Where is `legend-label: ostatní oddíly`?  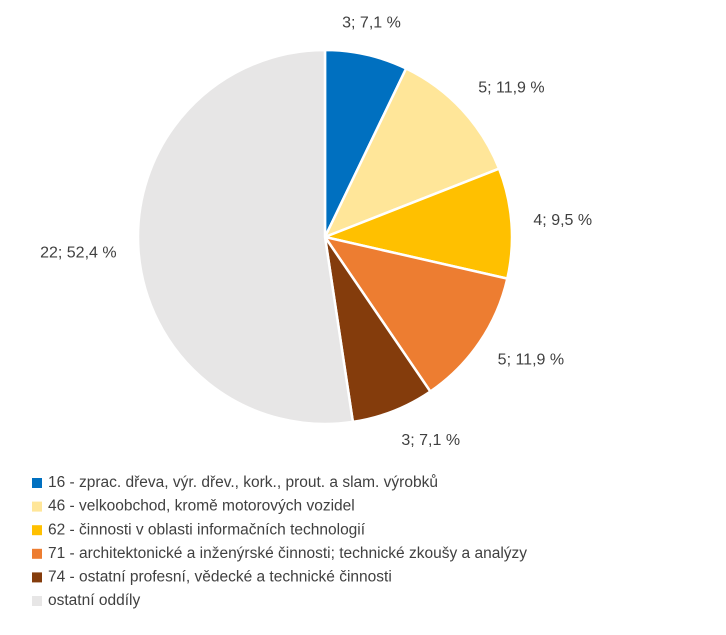 legend-label: ostatní oddíly is located at coordinates (94, 600).